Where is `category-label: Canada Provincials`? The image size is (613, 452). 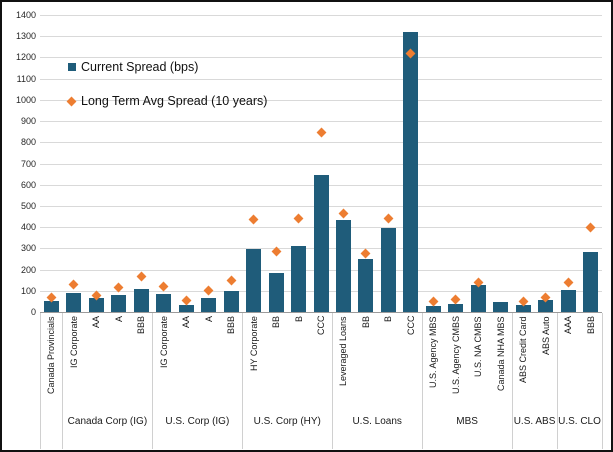
category-label: Canada Provincials is located at coordinates (51, 355).